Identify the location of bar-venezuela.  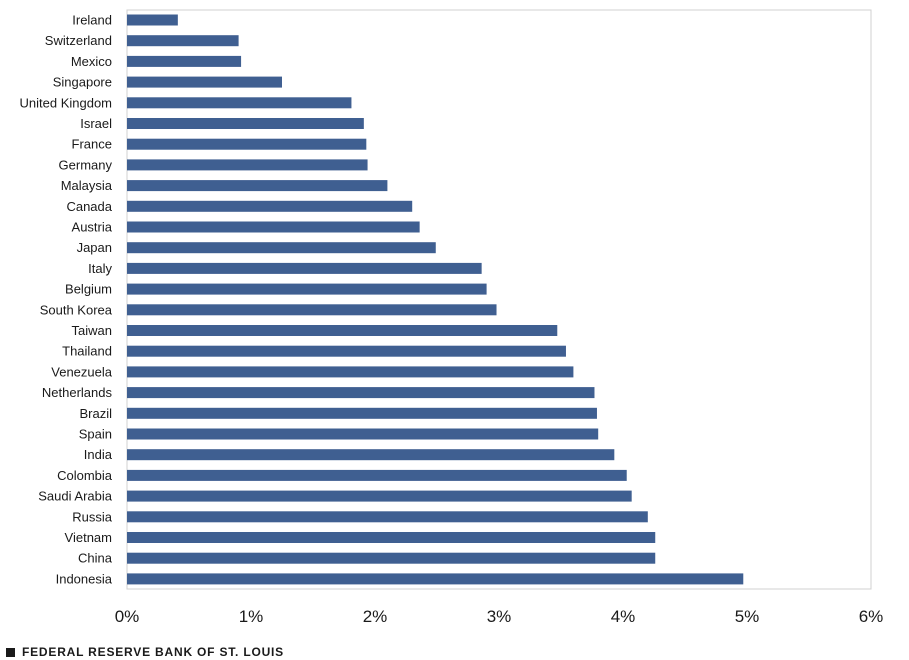
(350, 372).